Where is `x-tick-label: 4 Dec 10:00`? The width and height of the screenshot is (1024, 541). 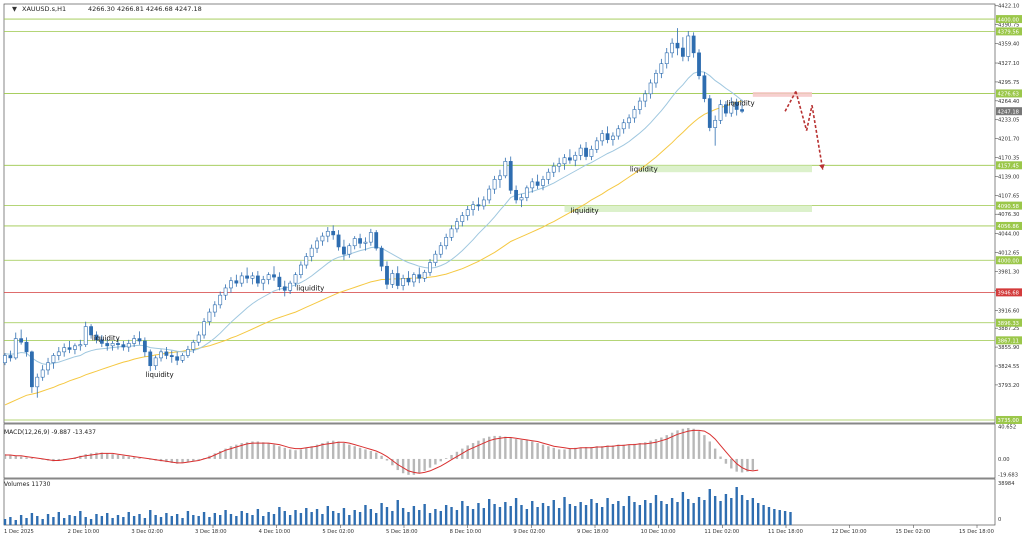
x-tick-label: 4 Dec 10:00 is located at coordinates (275, 532).